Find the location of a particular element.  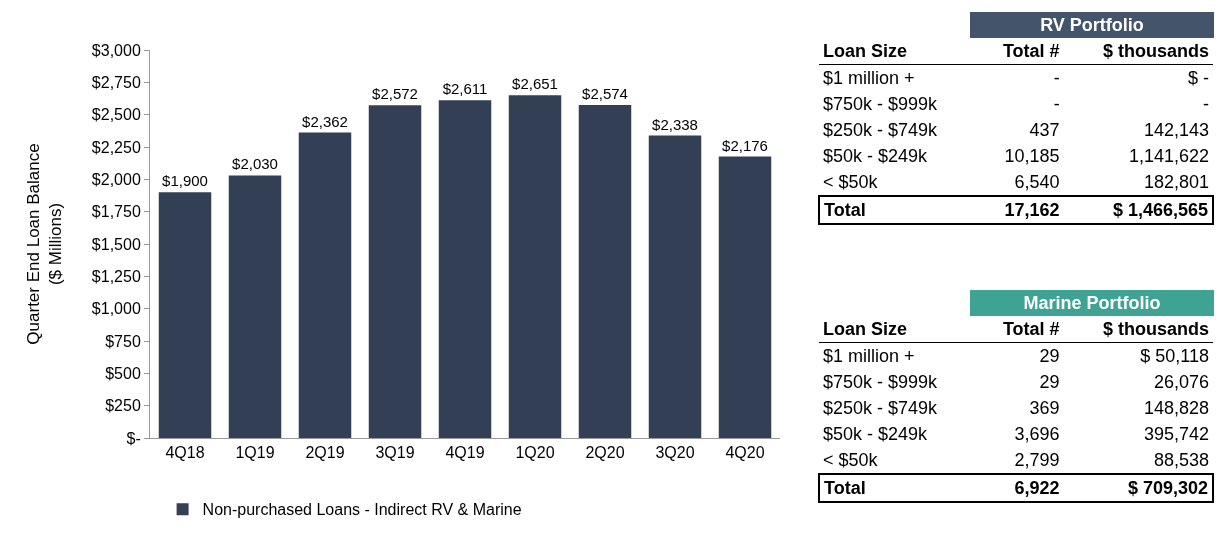

data-label: $2,572 is located at coordinates (395, 94).